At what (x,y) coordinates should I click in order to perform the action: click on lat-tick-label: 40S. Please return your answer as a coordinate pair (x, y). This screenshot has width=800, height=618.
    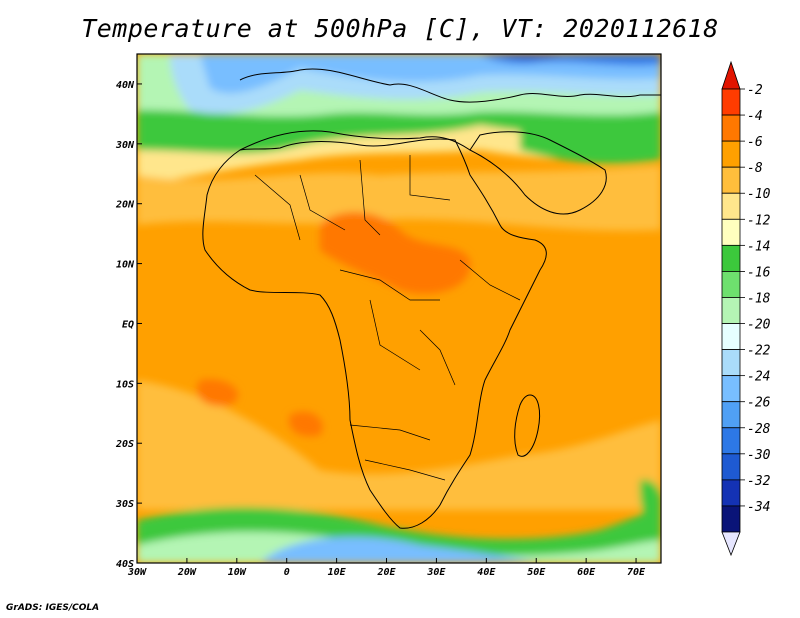
    Looking at the image, I should click on (125, 564).